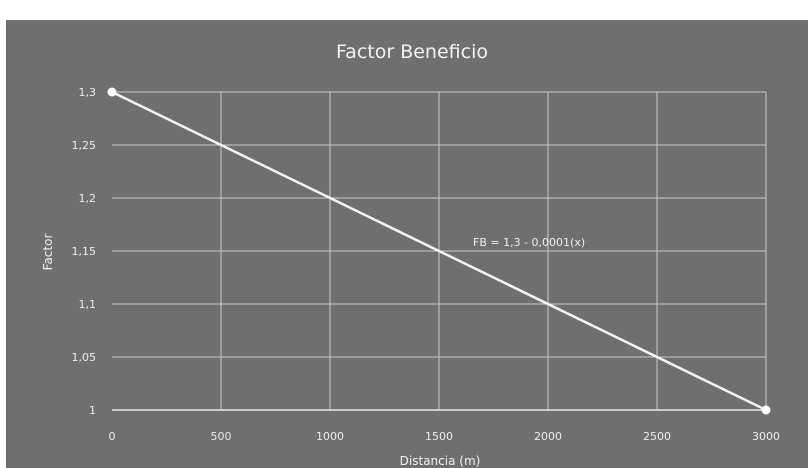  Describe the element at coordinates (112, 436) in the screenshot. I see `x-tick-label: 0` at that location.